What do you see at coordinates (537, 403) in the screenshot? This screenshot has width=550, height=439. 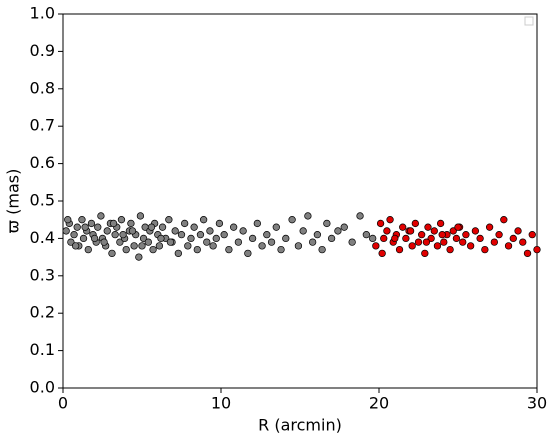 I see `x-tick-label: 30` at bounding box center [537, 403].